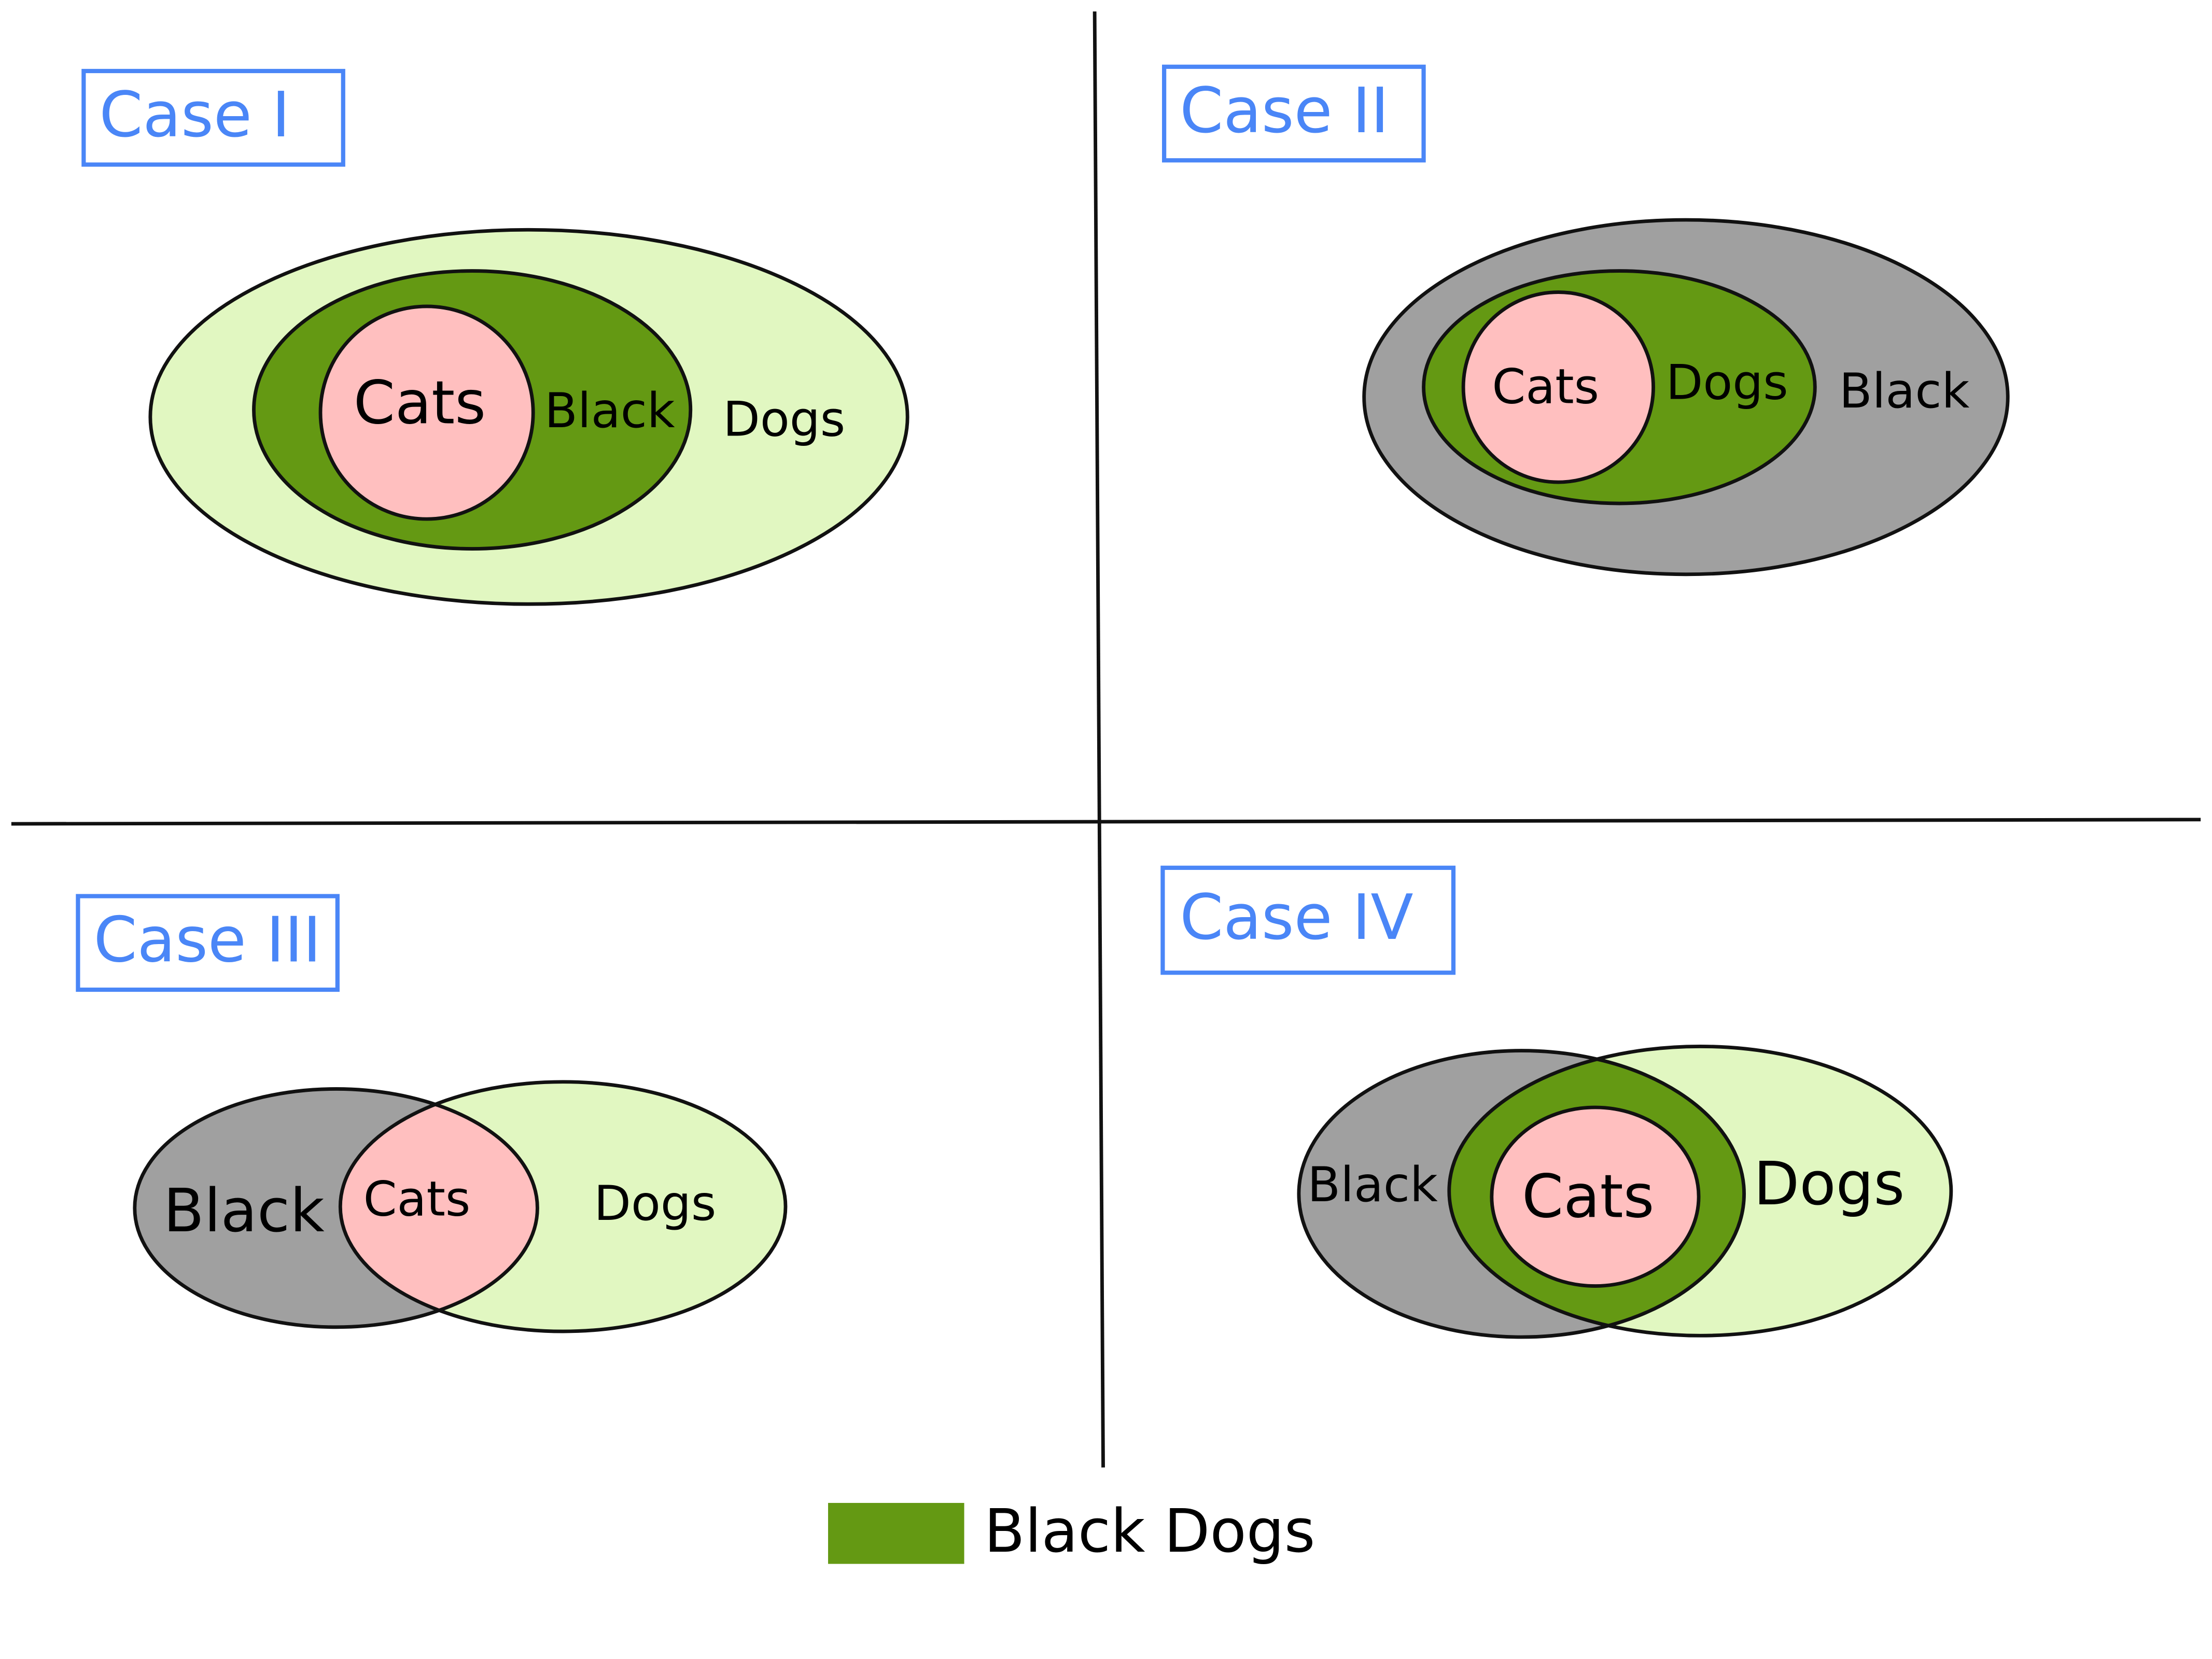  I want to click on cats-intersection, so click(439, 1208).